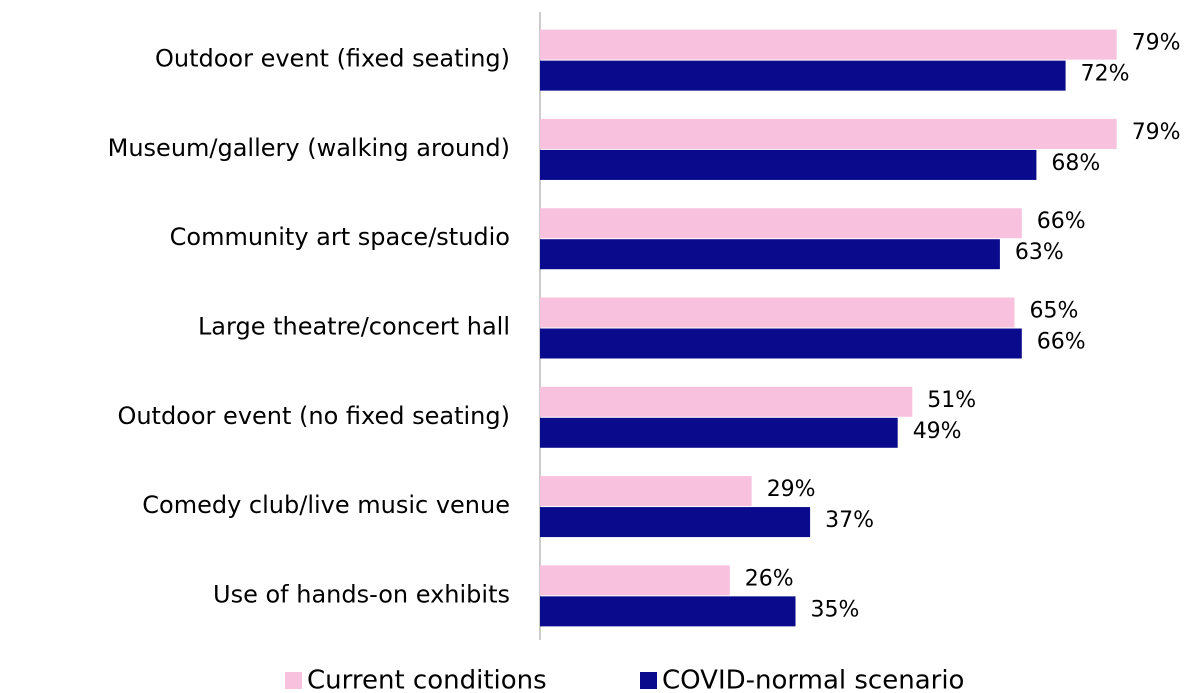 This screenshot has height=693, width=1193. Describe the element at coordinates (1105, 74) in the screenshot. I see `data-label: 72%` at that location.